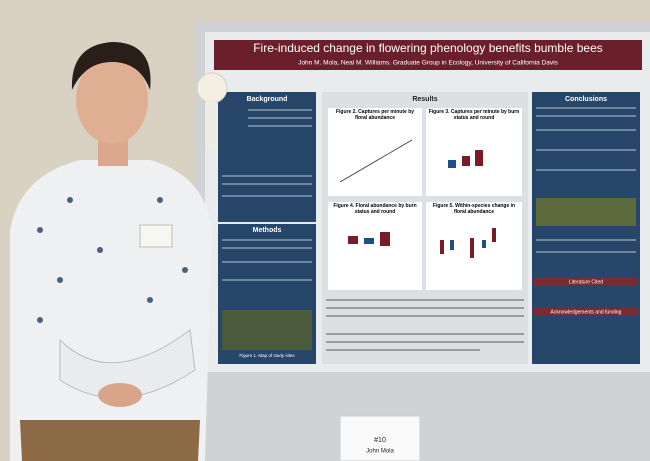 The image size is (650, 461). What do you see at coordinates (110, 440) in the screenshot?
I see `pants` at bounding box center [110, 440].